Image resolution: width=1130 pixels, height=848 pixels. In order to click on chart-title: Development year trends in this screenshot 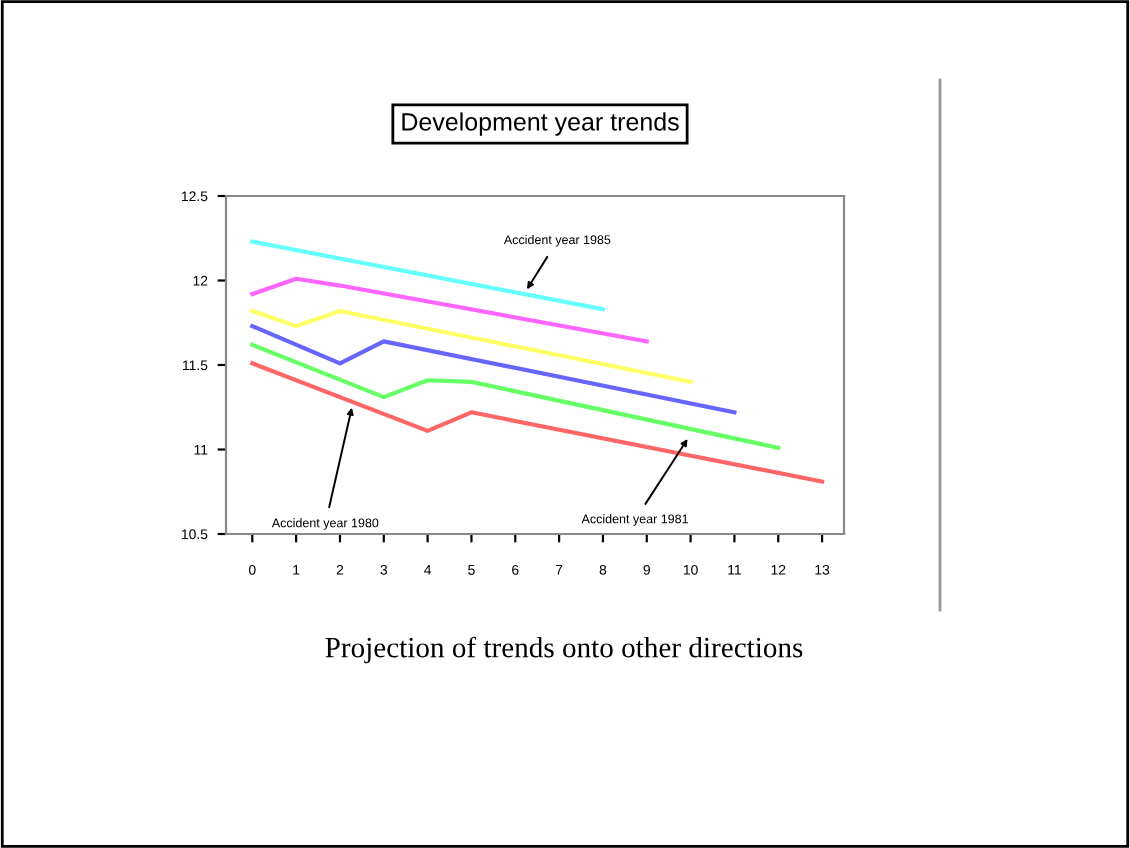, I will do `click(540, 124)`.